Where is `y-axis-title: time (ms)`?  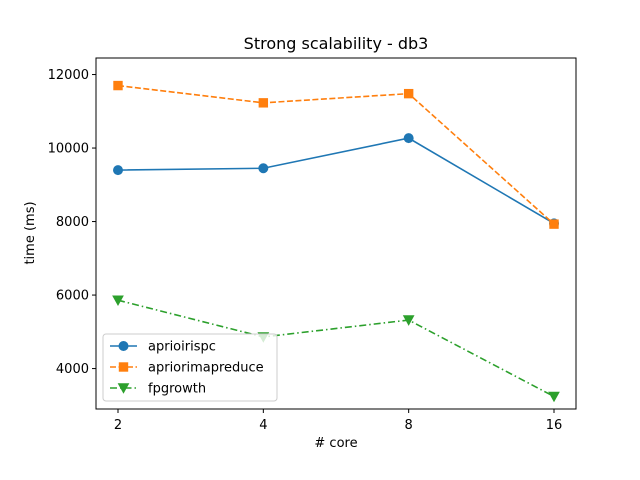
y-axis-title: time (ms) is located at coordinates (30, 232).